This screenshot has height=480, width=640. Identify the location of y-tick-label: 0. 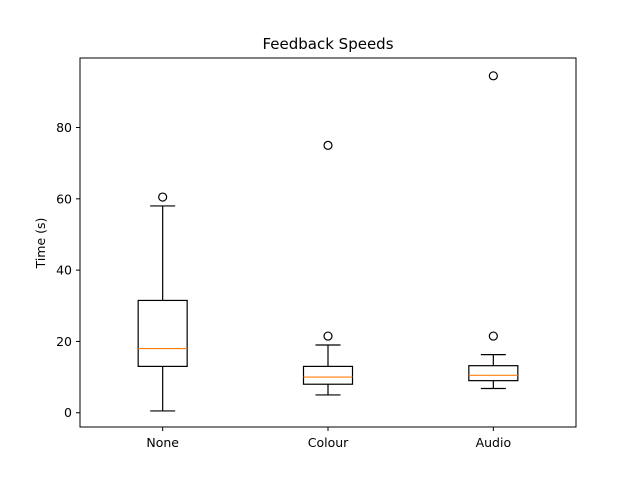
(68, 412).